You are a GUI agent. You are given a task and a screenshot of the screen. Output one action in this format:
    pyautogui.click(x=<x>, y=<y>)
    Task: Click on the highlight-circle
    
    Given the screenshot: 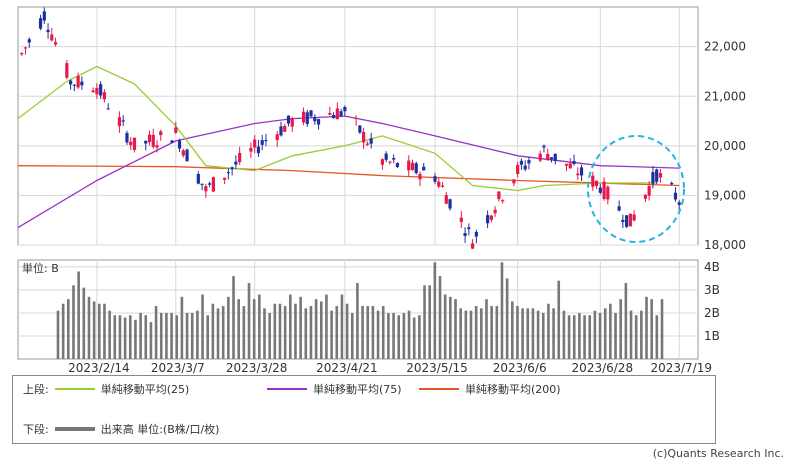 What is the action you would take?
    pyautogui.click(x=636, y=189)
    